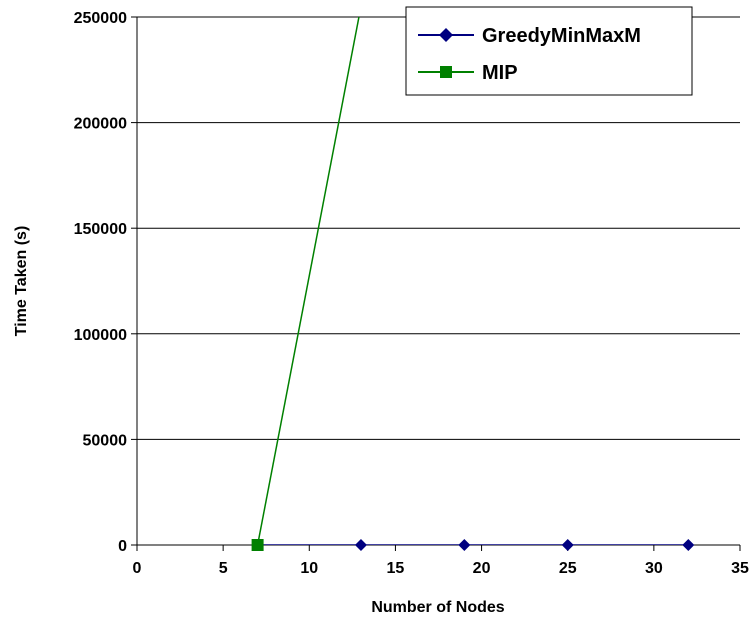 This screenshot has width=754, height=623. I want to click on y-tick-label: 50000, so click(105, 440).